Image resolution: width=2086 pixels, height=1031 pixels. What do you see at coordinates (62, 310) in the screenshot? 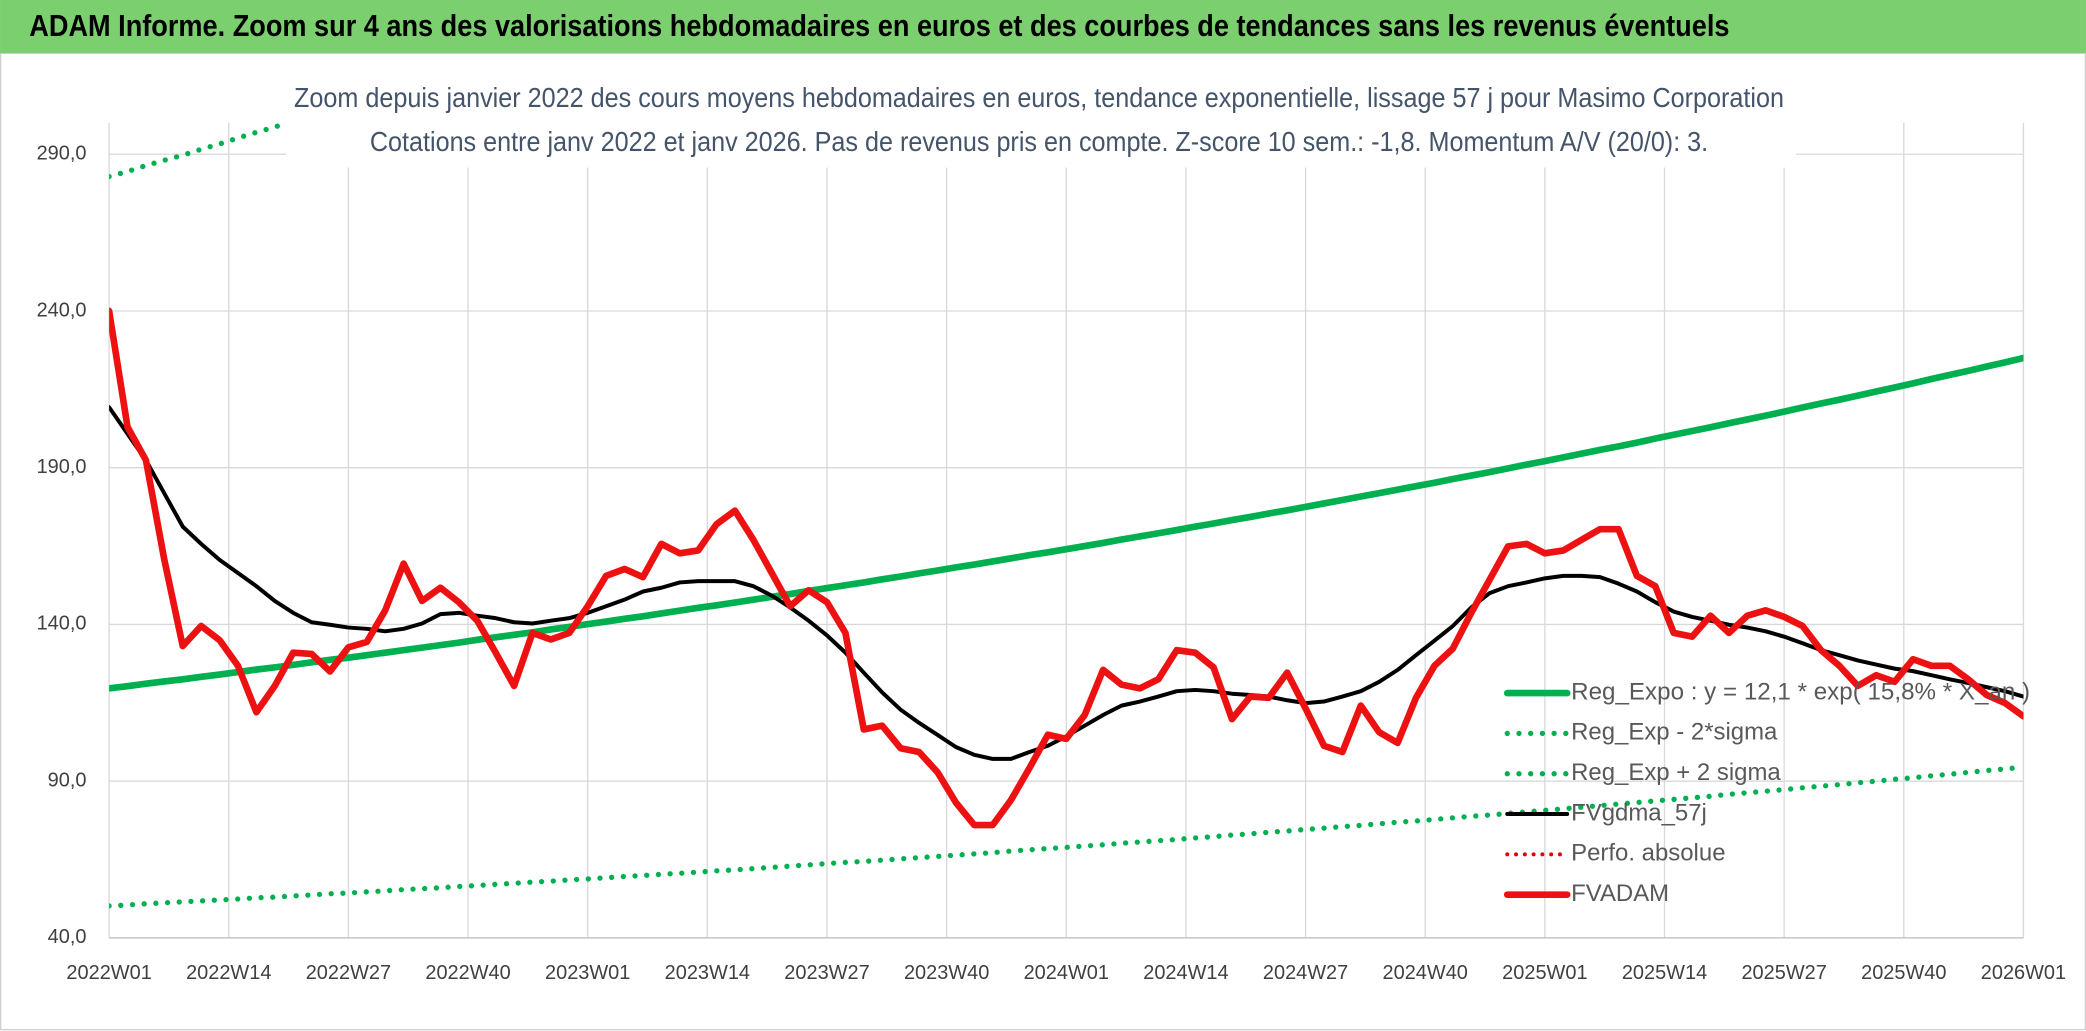
I see `y-tick-label: 240,0` at bounding box center [62, 310].